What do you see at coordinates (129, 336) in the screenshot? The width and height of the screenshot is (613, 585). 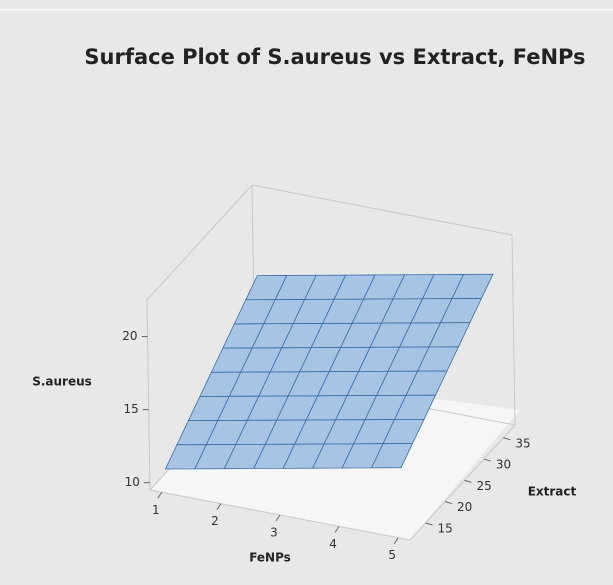 I see `z-tick-label: 20` at bounding box center [129, 336].